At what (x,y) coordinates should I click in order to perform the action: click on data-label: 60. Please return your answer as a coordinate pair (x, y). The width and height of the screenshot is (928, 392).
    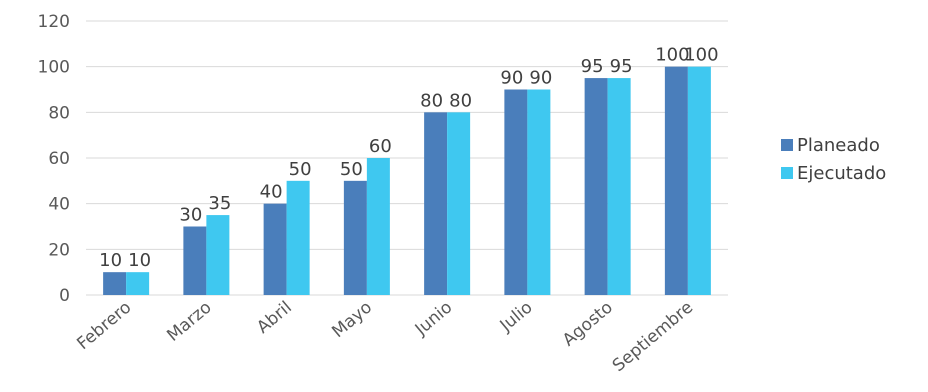
    Looking at the image, I should click on (380, 146).